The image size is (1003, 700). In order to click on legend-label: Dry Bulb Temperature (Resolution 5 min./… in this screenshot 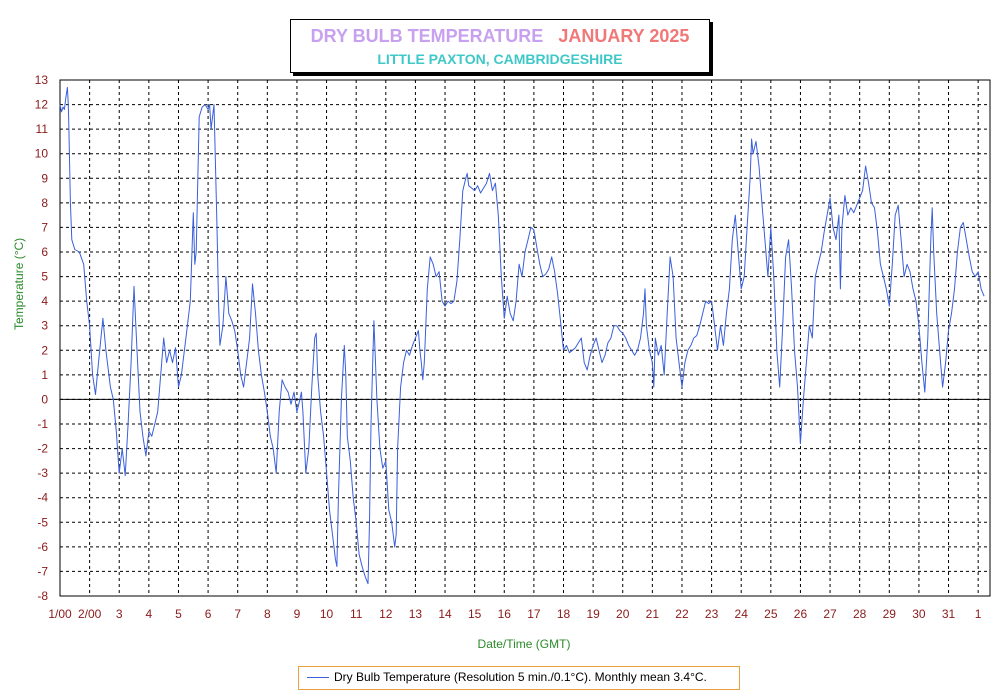, I will do `click(520, 677)`.